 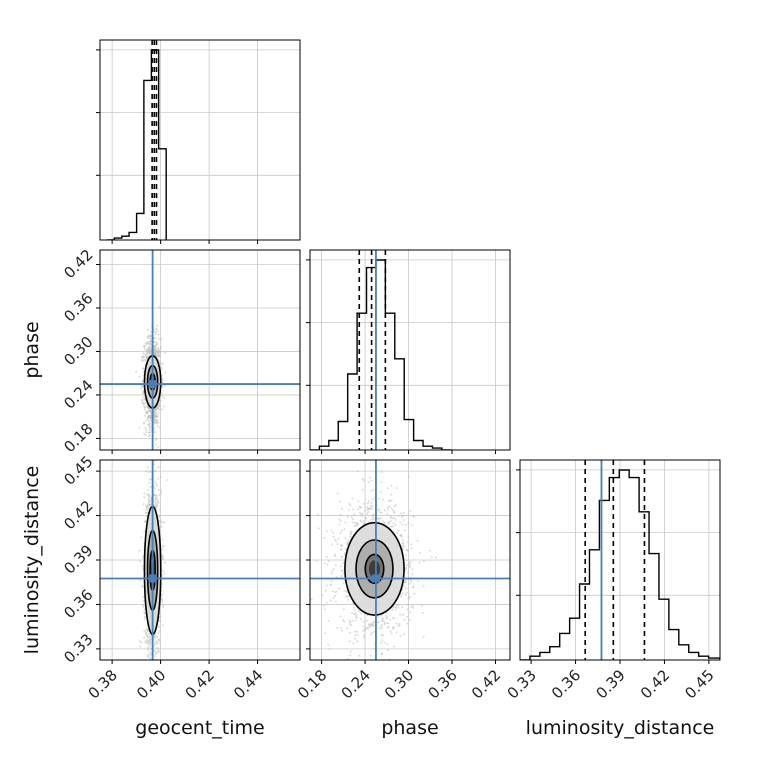 I want to click on scatter-panel-geocent_time-vs-luminosity_distance: 0.33 0.36 0.39 0.42 0.45, so click(x=180, y=560).